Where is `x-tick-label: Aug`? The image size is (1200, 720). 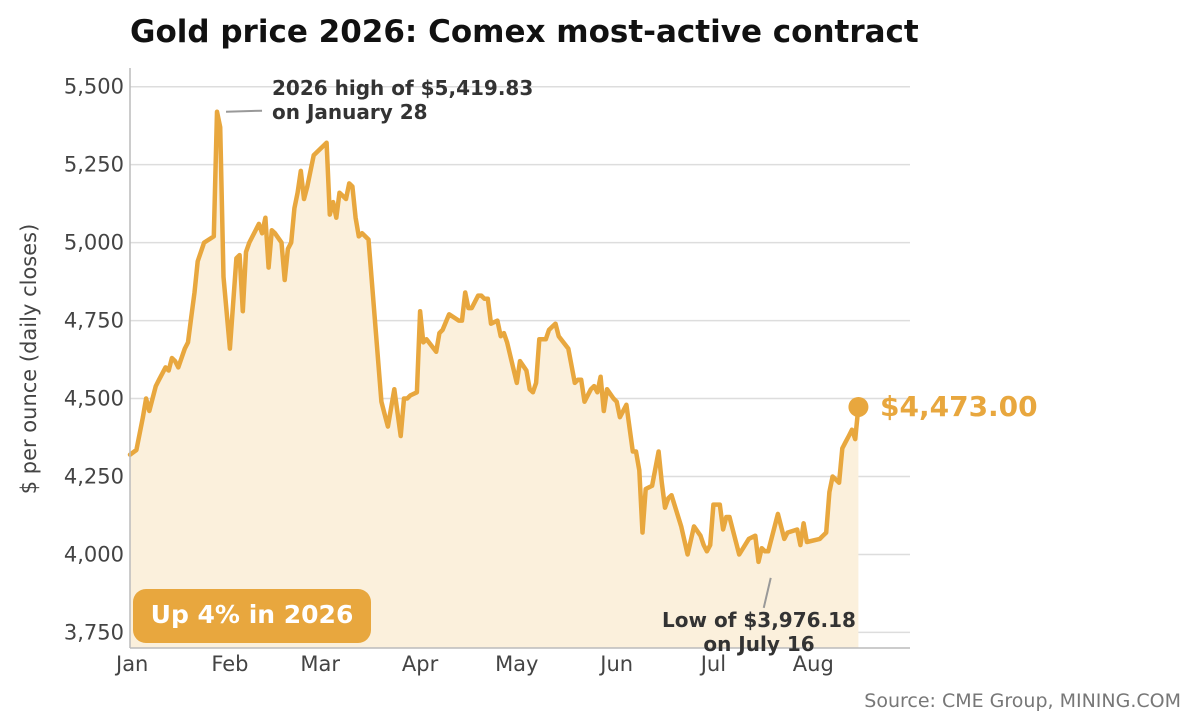
x-tick-label: Aug is located at coordinates (813, 664).